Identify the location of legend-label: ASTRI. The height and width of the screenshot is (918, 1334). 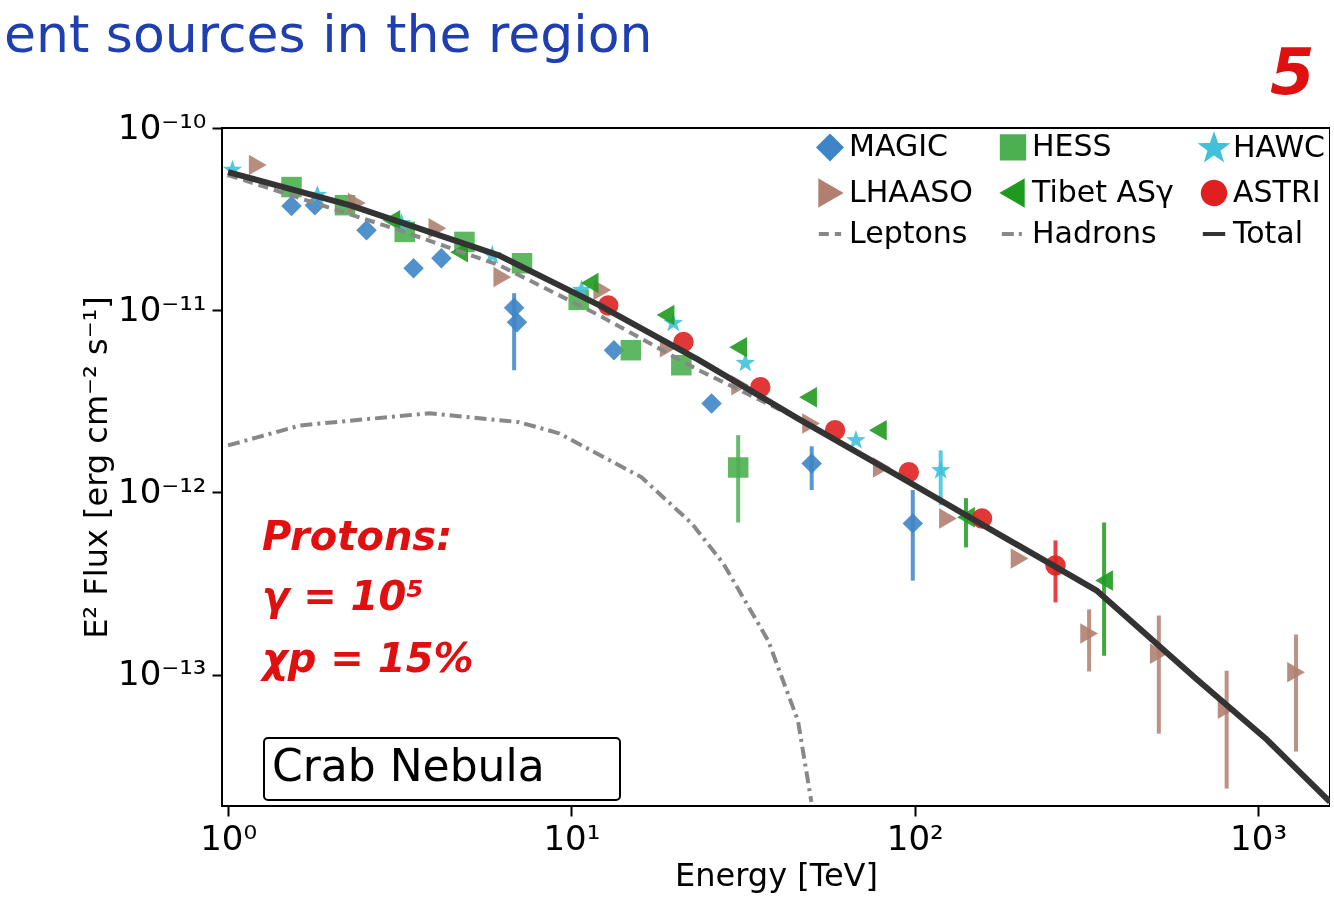
(1277, 191).